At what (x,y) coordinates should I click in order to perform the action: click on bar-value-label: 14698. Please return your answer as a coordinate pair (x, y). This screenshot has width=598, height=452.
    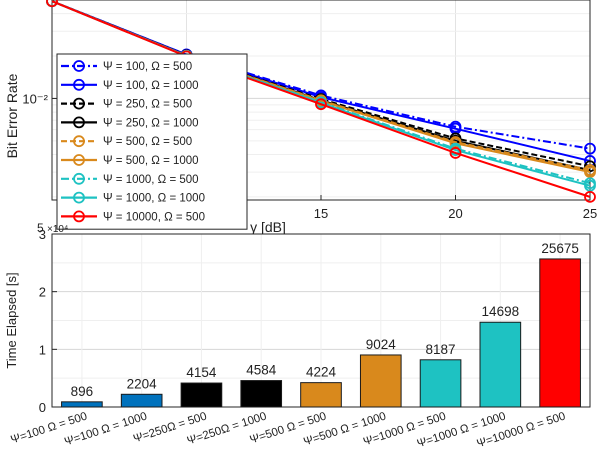
    Looking at the image, I should click on (501, 311).